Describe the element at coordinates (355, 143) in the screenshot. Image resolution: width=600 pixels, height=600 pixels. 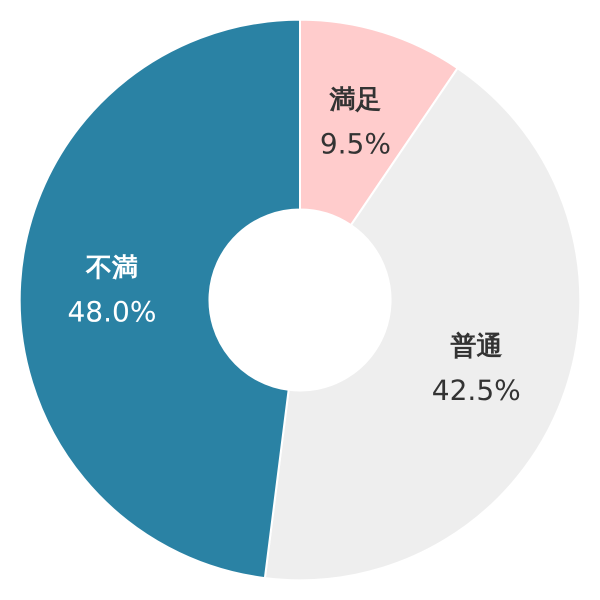
I see `data-label: 9.5%` at that location.